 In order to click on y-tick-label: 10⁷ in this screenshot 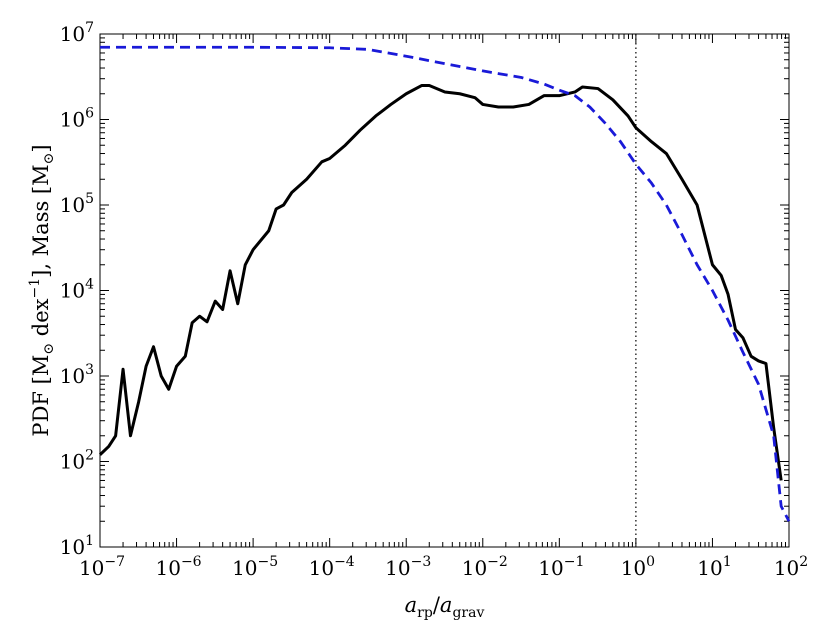, I will do `click(77, 33)`.